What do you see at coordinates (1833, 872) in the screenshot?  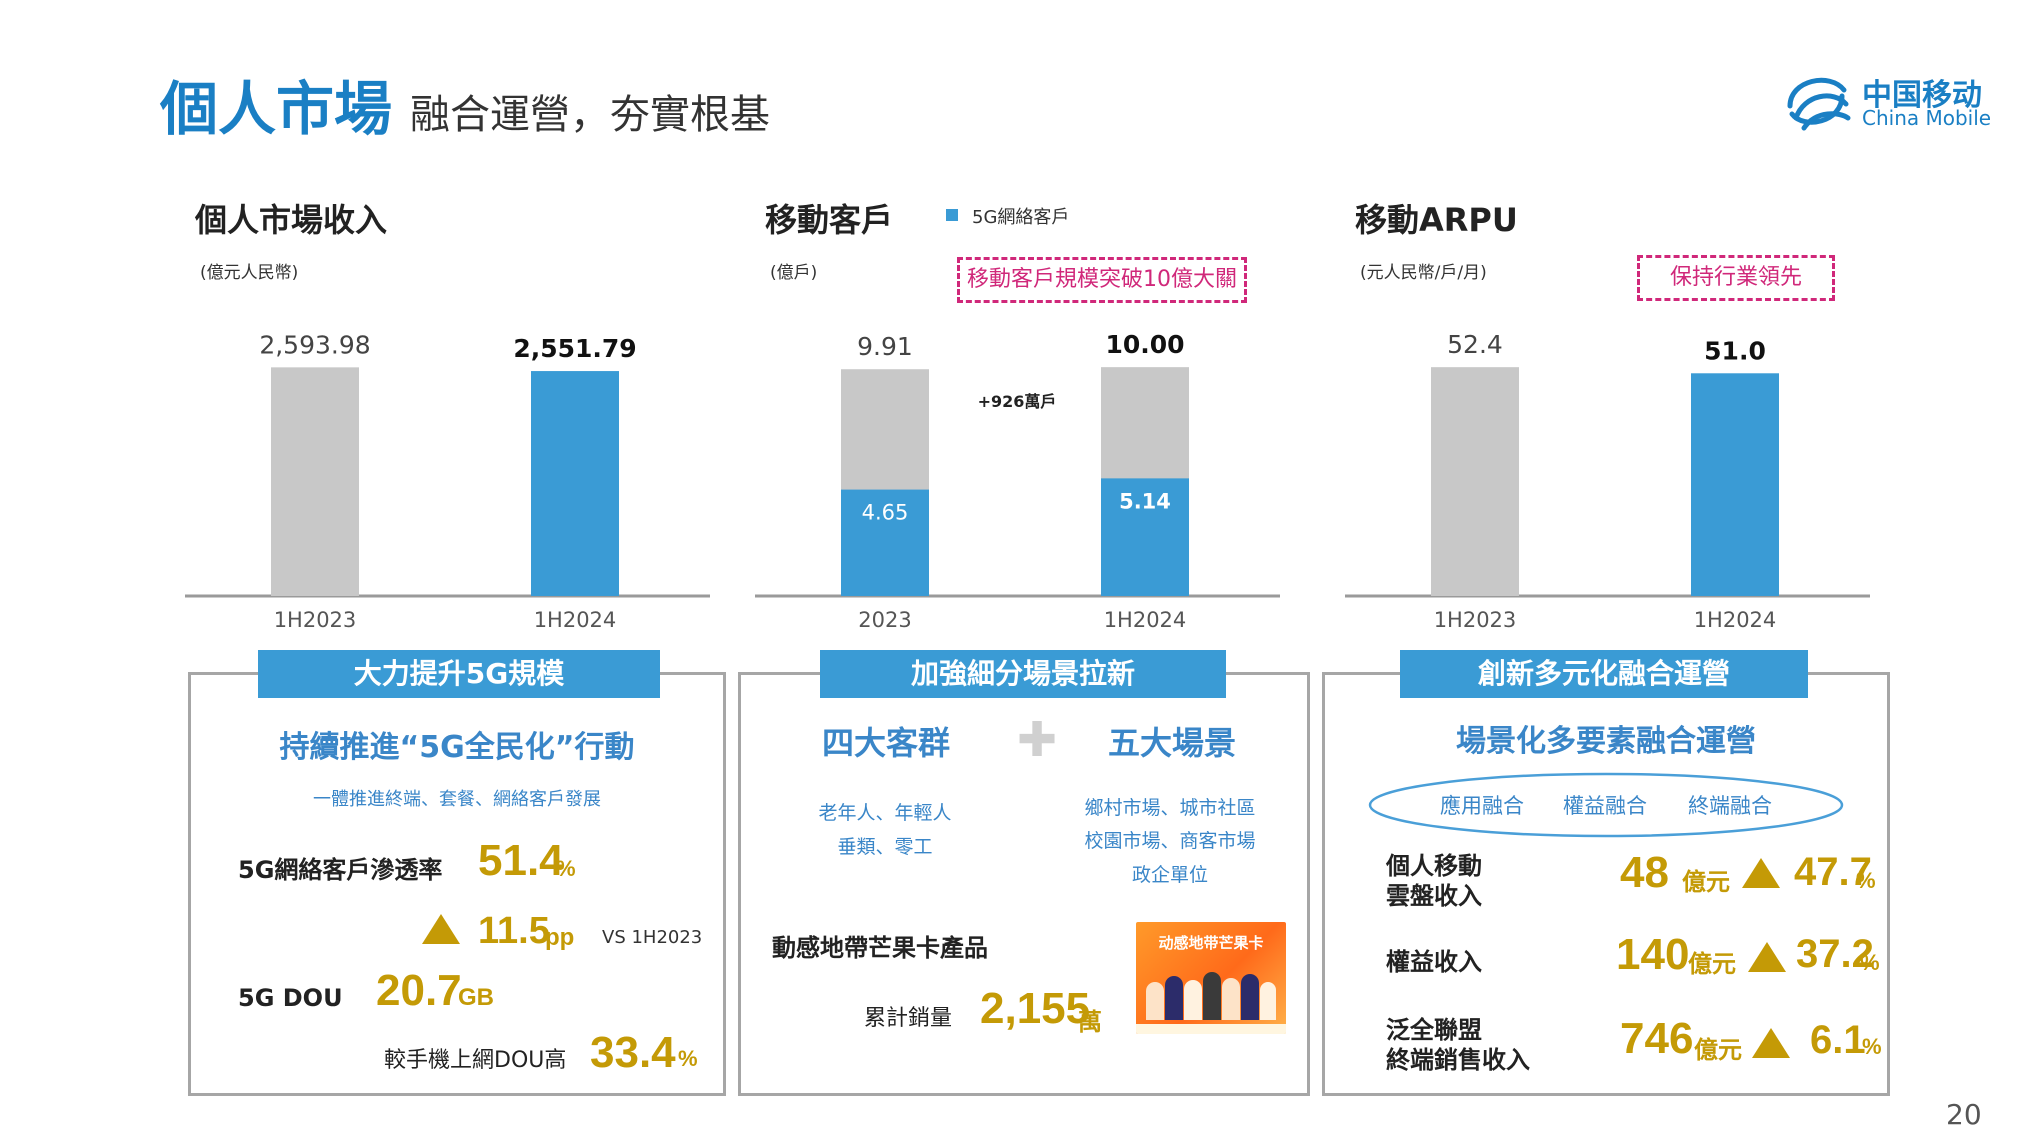 I see `cloud-growth-value: 47.7` at bounding box center [1833, 872].